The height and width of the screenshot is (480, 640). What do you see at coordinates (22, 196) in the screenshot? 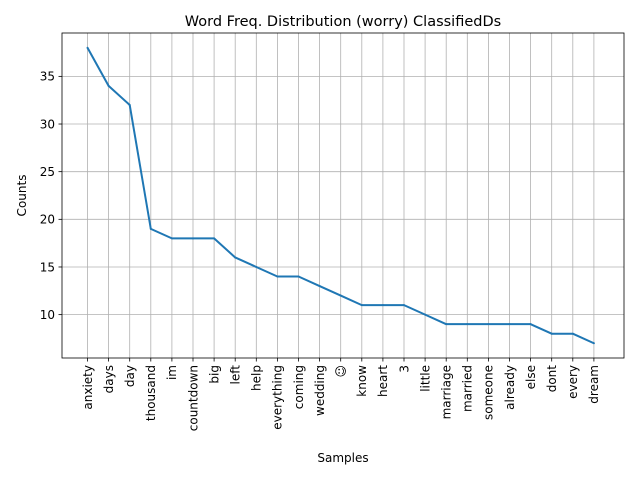
I see `y-axis-title: Counts` at bounding box center [22, 196].